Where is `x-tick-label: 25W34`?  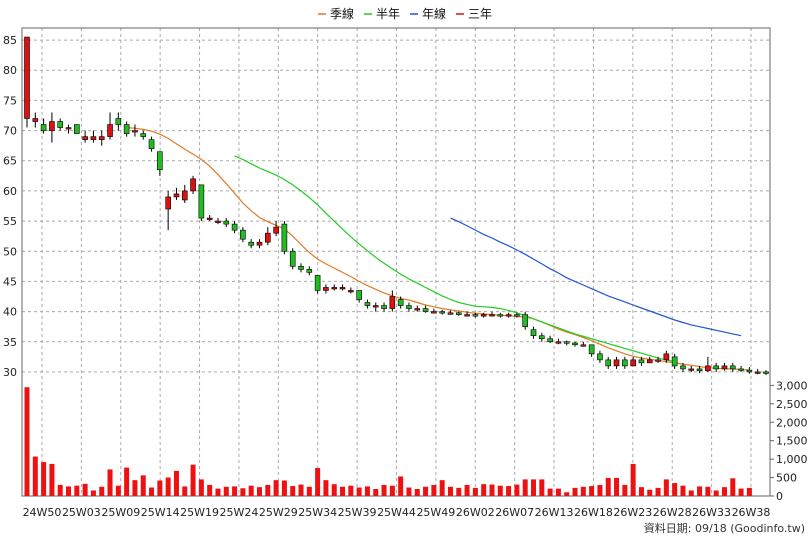
x-tick-label: 25W34 is located at coordinates (317, 512).